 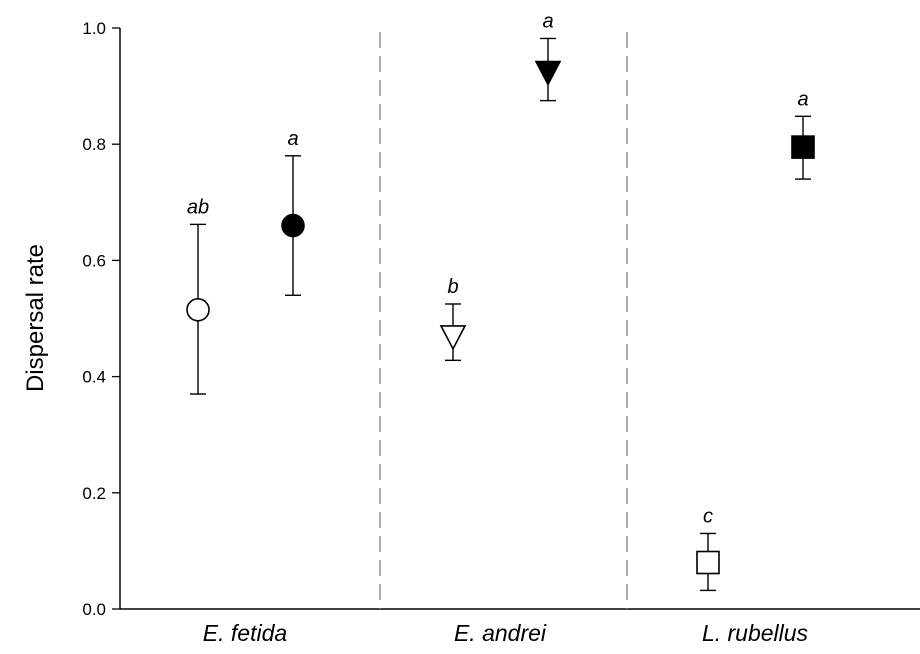 I want to click on y-tick-label: 0.0, so click(x=94, y=609).